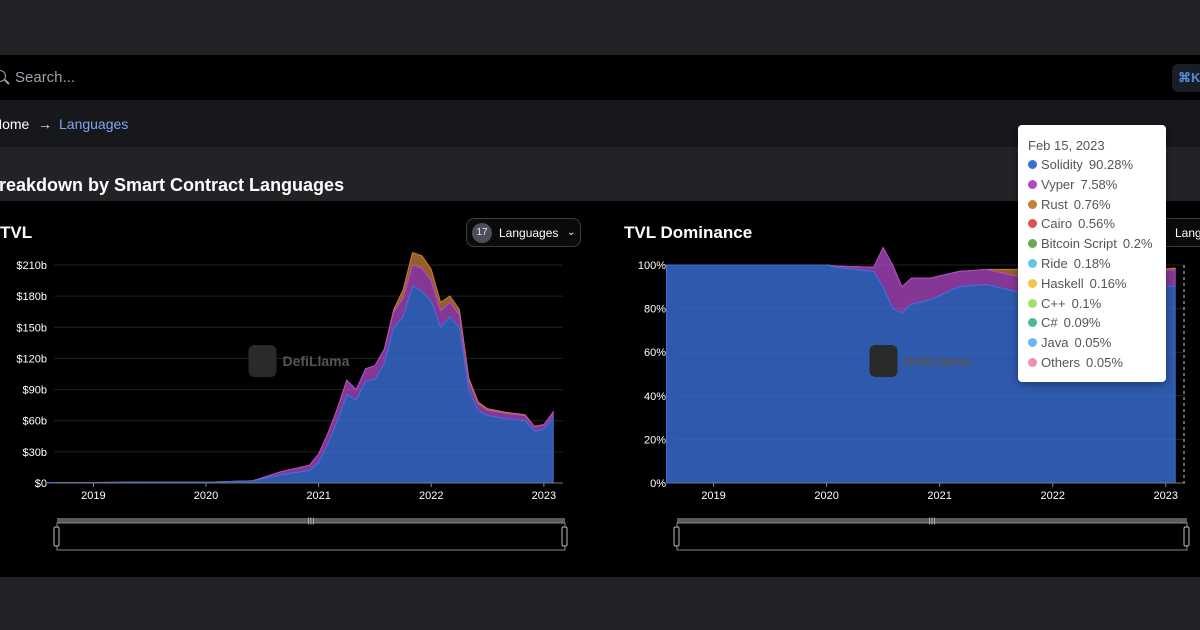  What do you see at coordinates (713, 496) in the screenshot?
I see `dominance-x-tick-label: 2019` at bounding box center [713, 496].